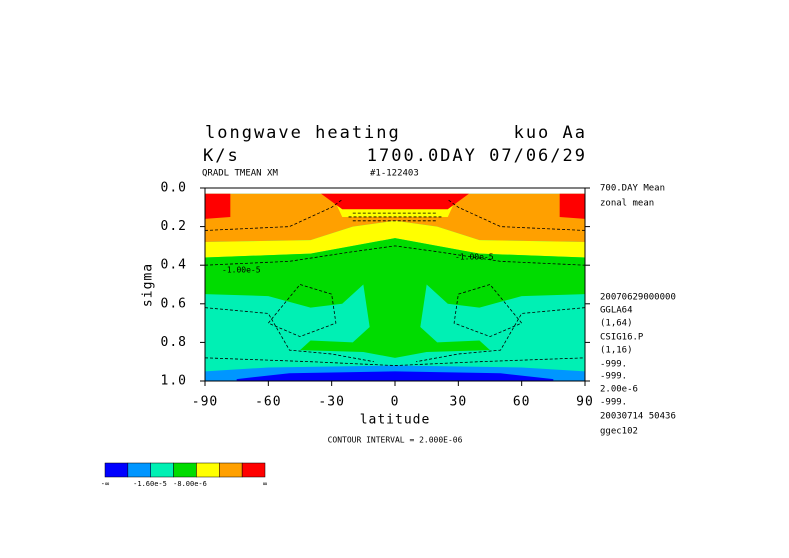  What do you see at coordinates (174, 342) in the screenshot?
I see `y-tick-label: 0.8` at bounding box center [174, 342].